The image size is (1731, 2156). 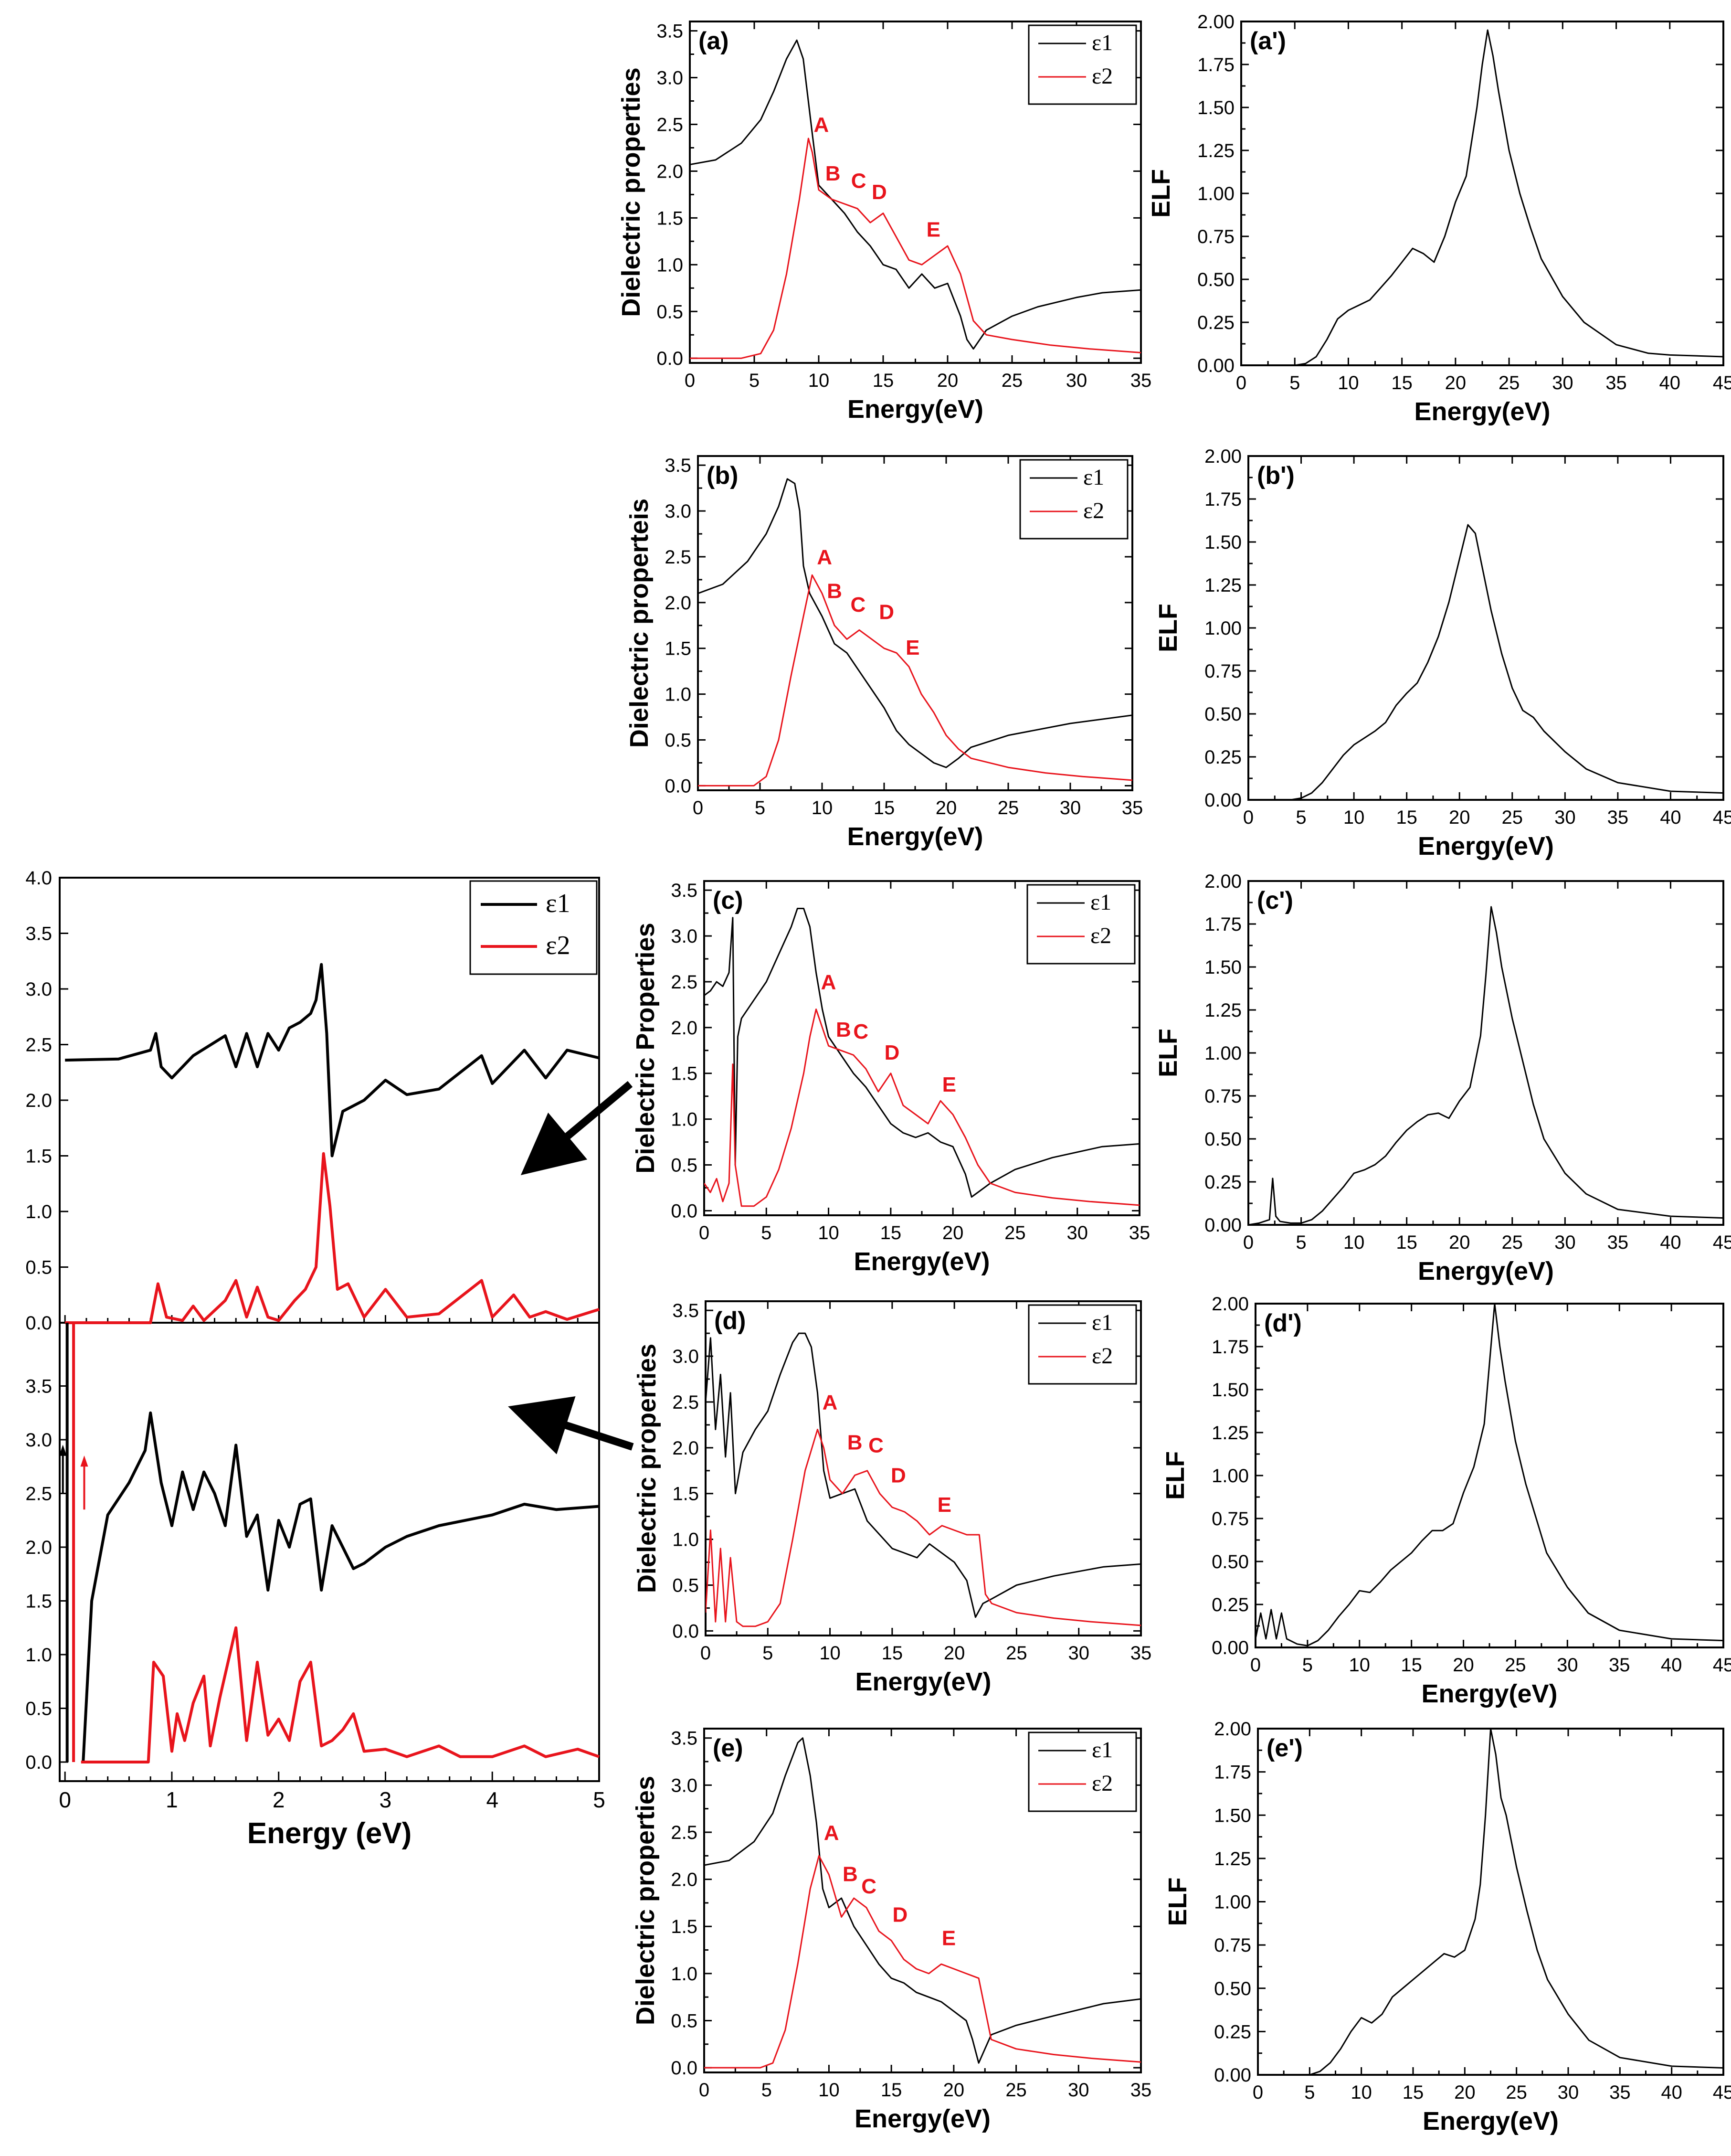 What do you see at coordinates (1223, 585) in the screenshot?
I see `panel-b2-ytick-label: 1.25` at bounding box center [1223, 585].